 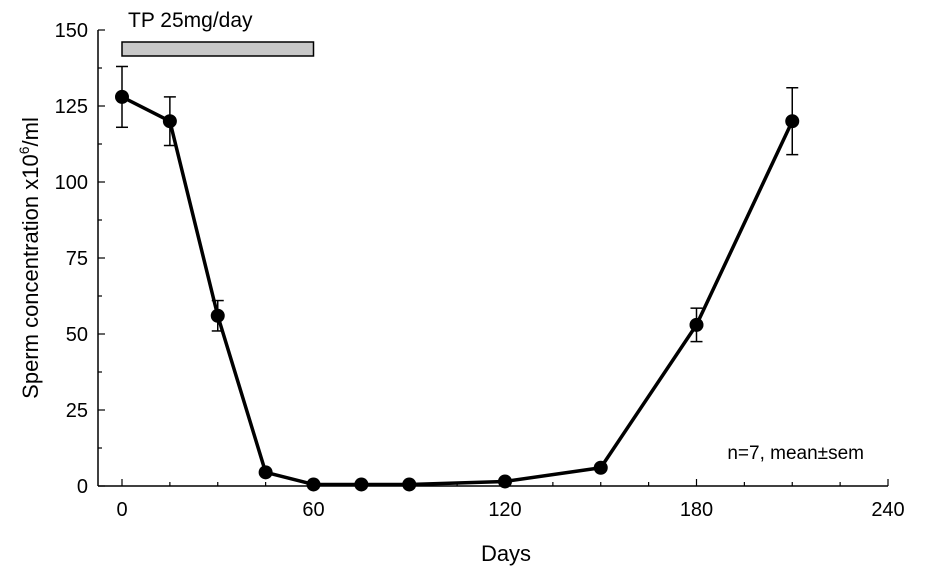 I want to click on x-tick-label: 120, so click(x=504, y=510).